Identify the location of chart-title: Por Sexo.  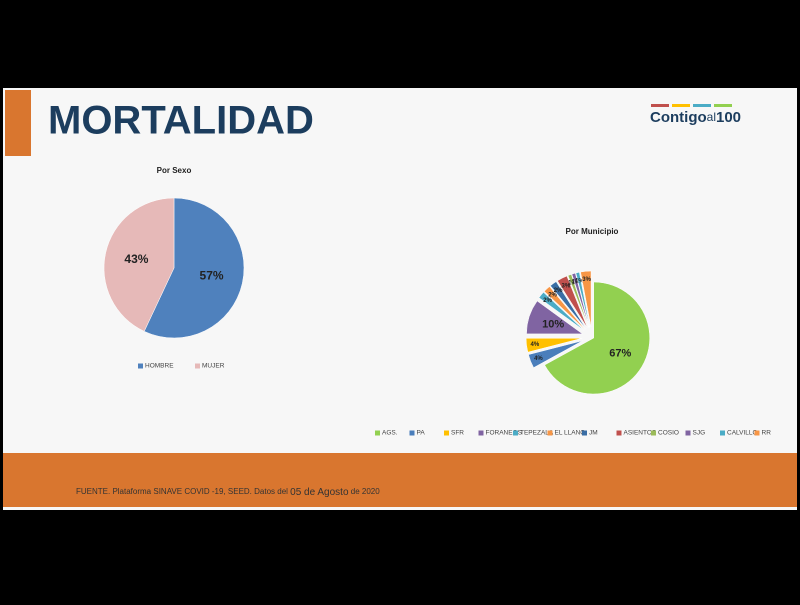
(174, 170).